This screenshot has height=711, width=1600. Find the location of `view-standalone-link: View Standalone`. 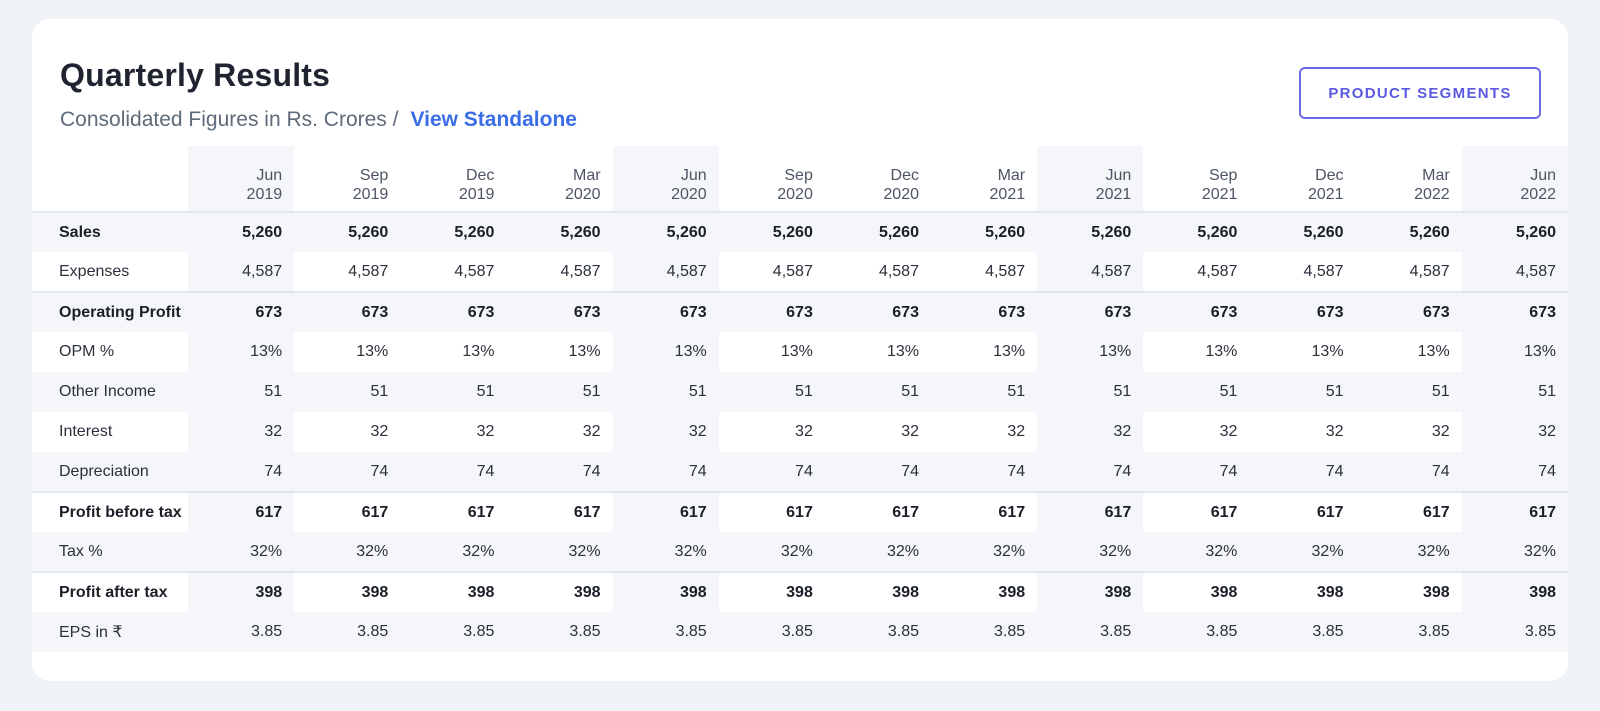

view-standalone-link: View Standalone is located at coordinates (493, 119).